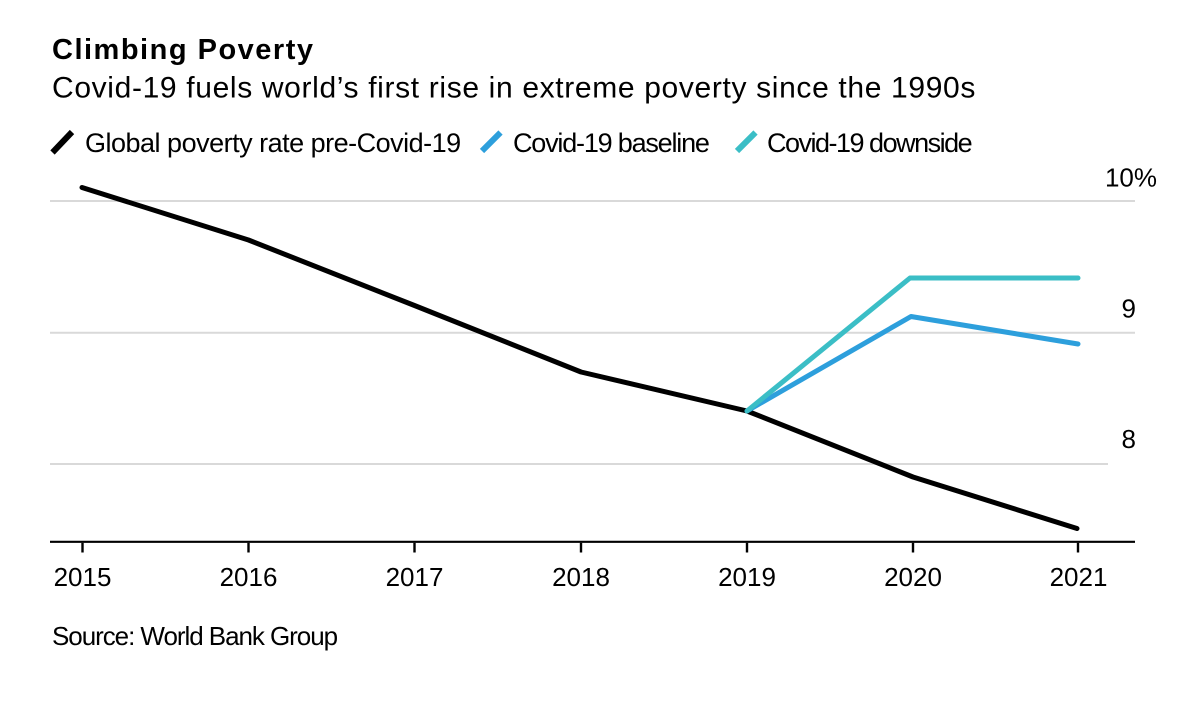 Image resolution: width=1200 pixels, height=726 pixels. Describe the element at coordinates (195, 636) in the screenshot. I see `svg-text: Source: World Bank Group` at that location.